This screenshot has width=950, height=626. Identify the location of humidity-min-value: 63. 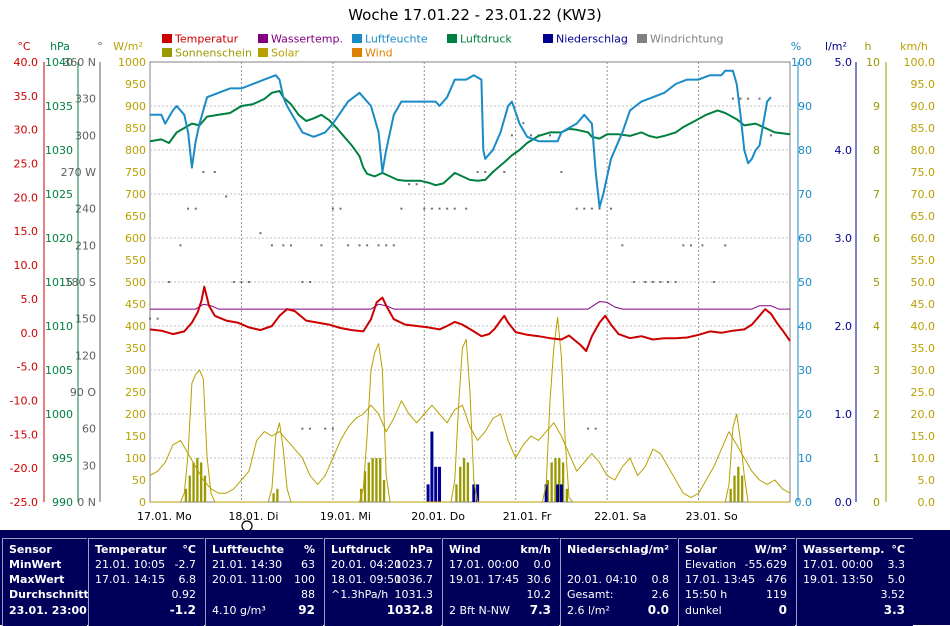
(308, 564).